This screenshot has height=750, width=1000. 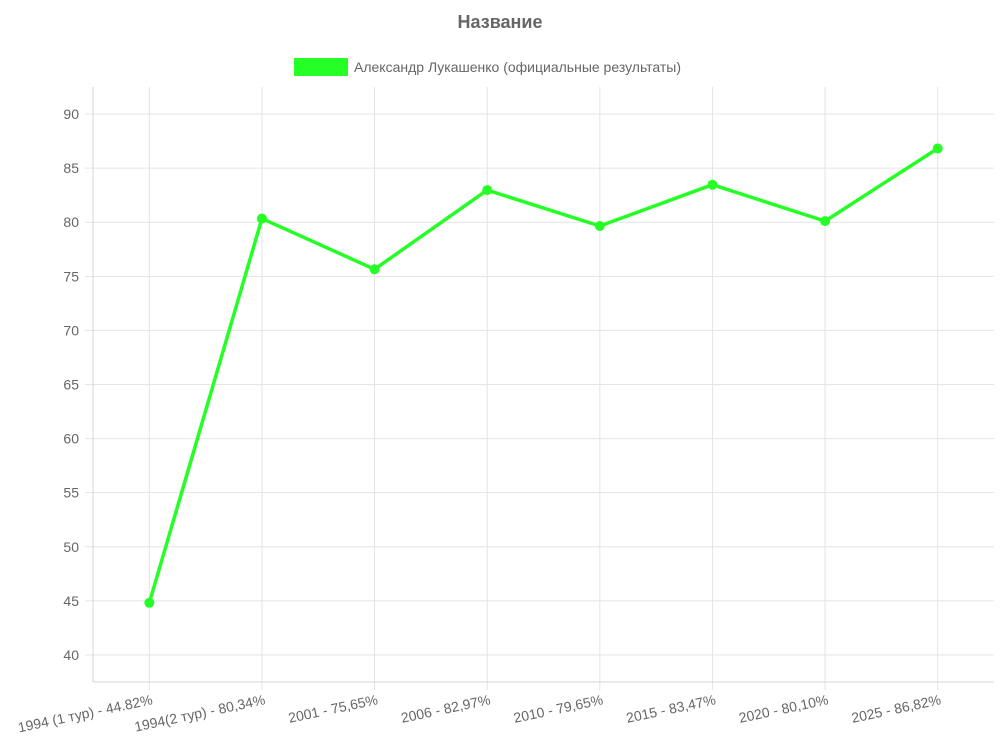 I want to click on x-tick-label: 2006 - 82,97%, so click(x=445, y=708).